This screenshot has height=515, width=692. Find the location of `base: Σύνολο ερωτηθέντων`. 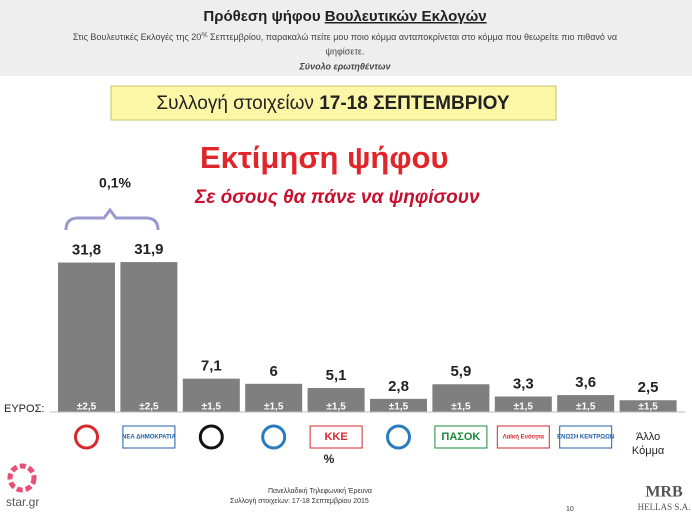

base: Σύνολο ερωτηθέντων is located at coordinates (344, 66).